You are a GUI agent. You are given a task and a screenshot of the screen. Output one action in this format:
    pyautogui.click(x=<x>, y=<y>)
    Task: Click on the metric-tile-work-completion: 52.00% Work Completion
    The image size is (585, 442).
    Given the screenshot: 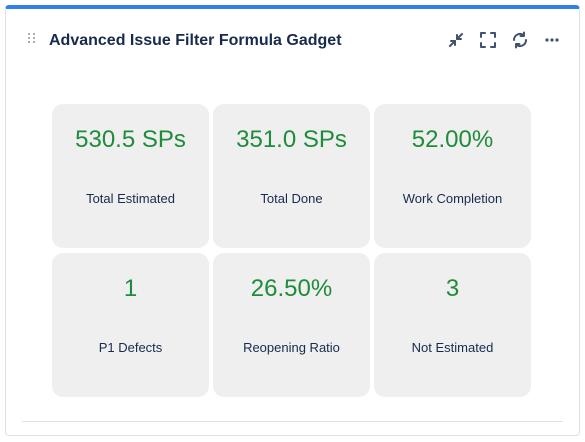 What is the action you would take?
    pyautogui.click(x=452, y=176)
    